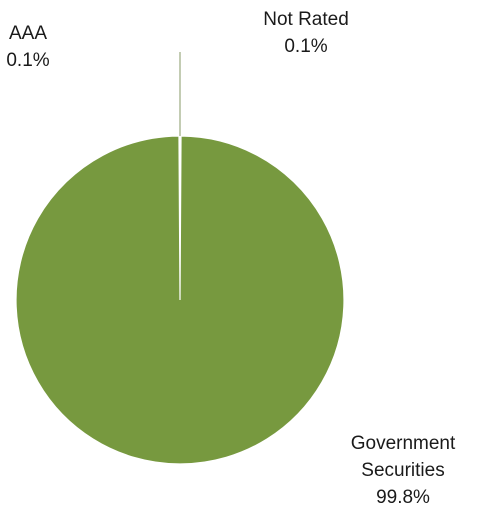 The height and width of the screenshot is (524, 480). Describe the element at coordinates (403, 497) in the screenshot. I see `label-gov-value: 99.8%` at that location.